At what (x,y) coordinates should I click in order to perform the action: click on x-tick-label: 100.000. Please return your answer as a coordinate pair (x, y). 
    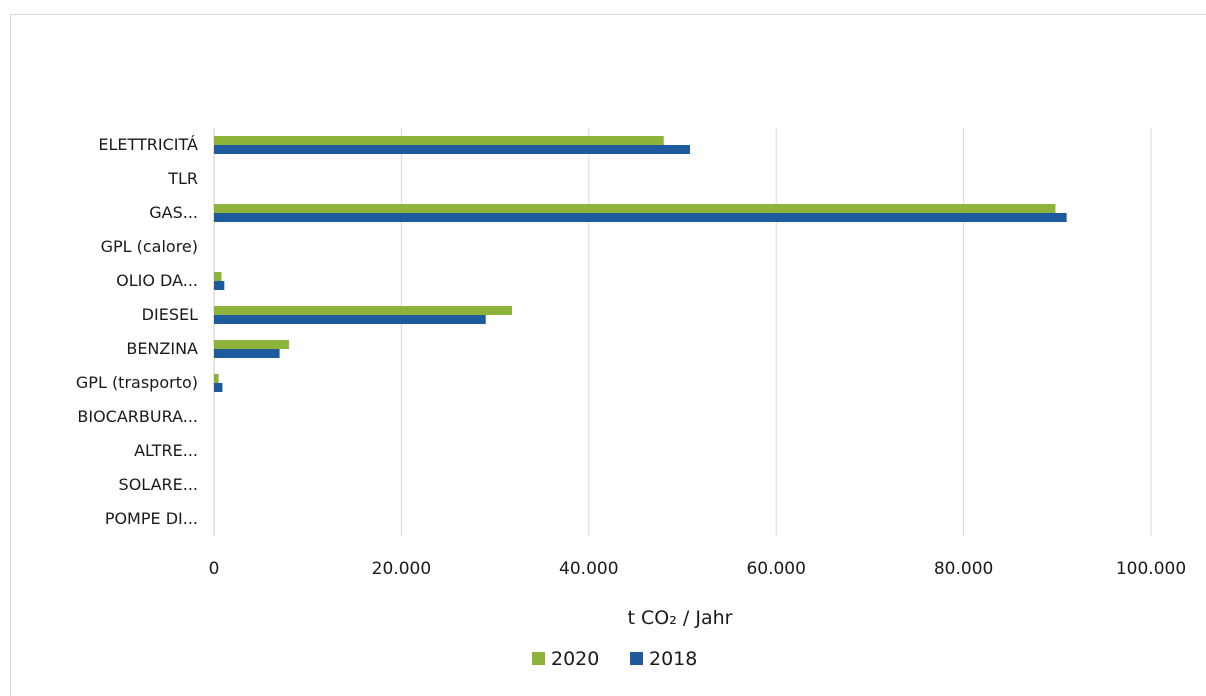
    Looking at the image, I should click on (1151, 569).